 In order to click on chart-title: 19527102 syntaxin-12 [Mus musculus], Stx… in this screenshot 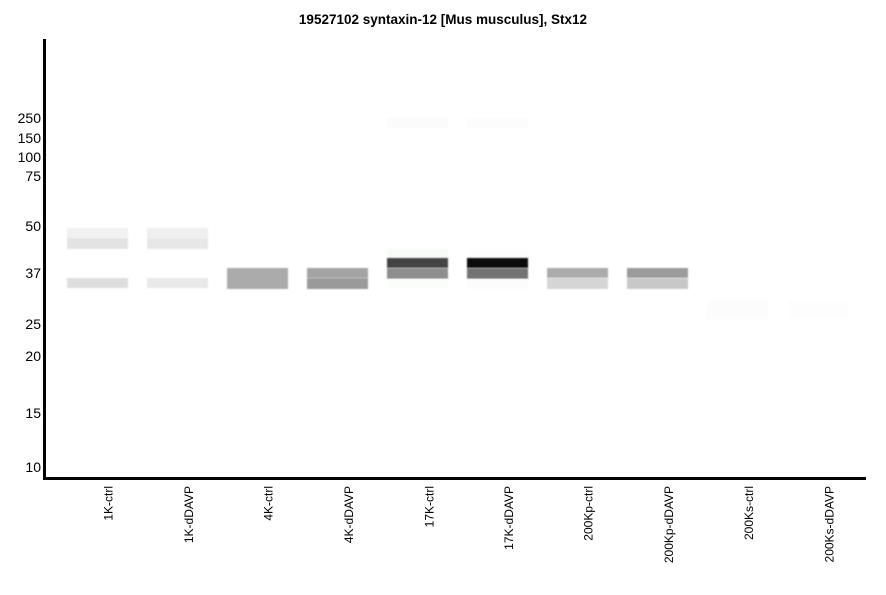, I will do `click(443, 19)`.